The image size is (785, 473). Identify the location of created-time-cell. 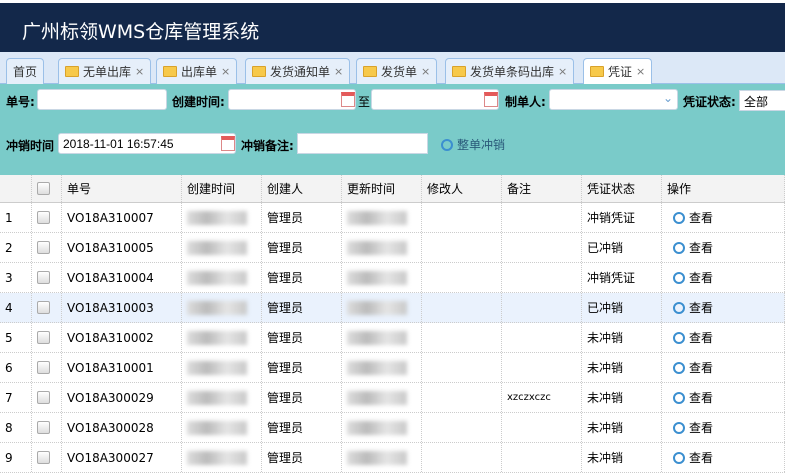
(222, 427).